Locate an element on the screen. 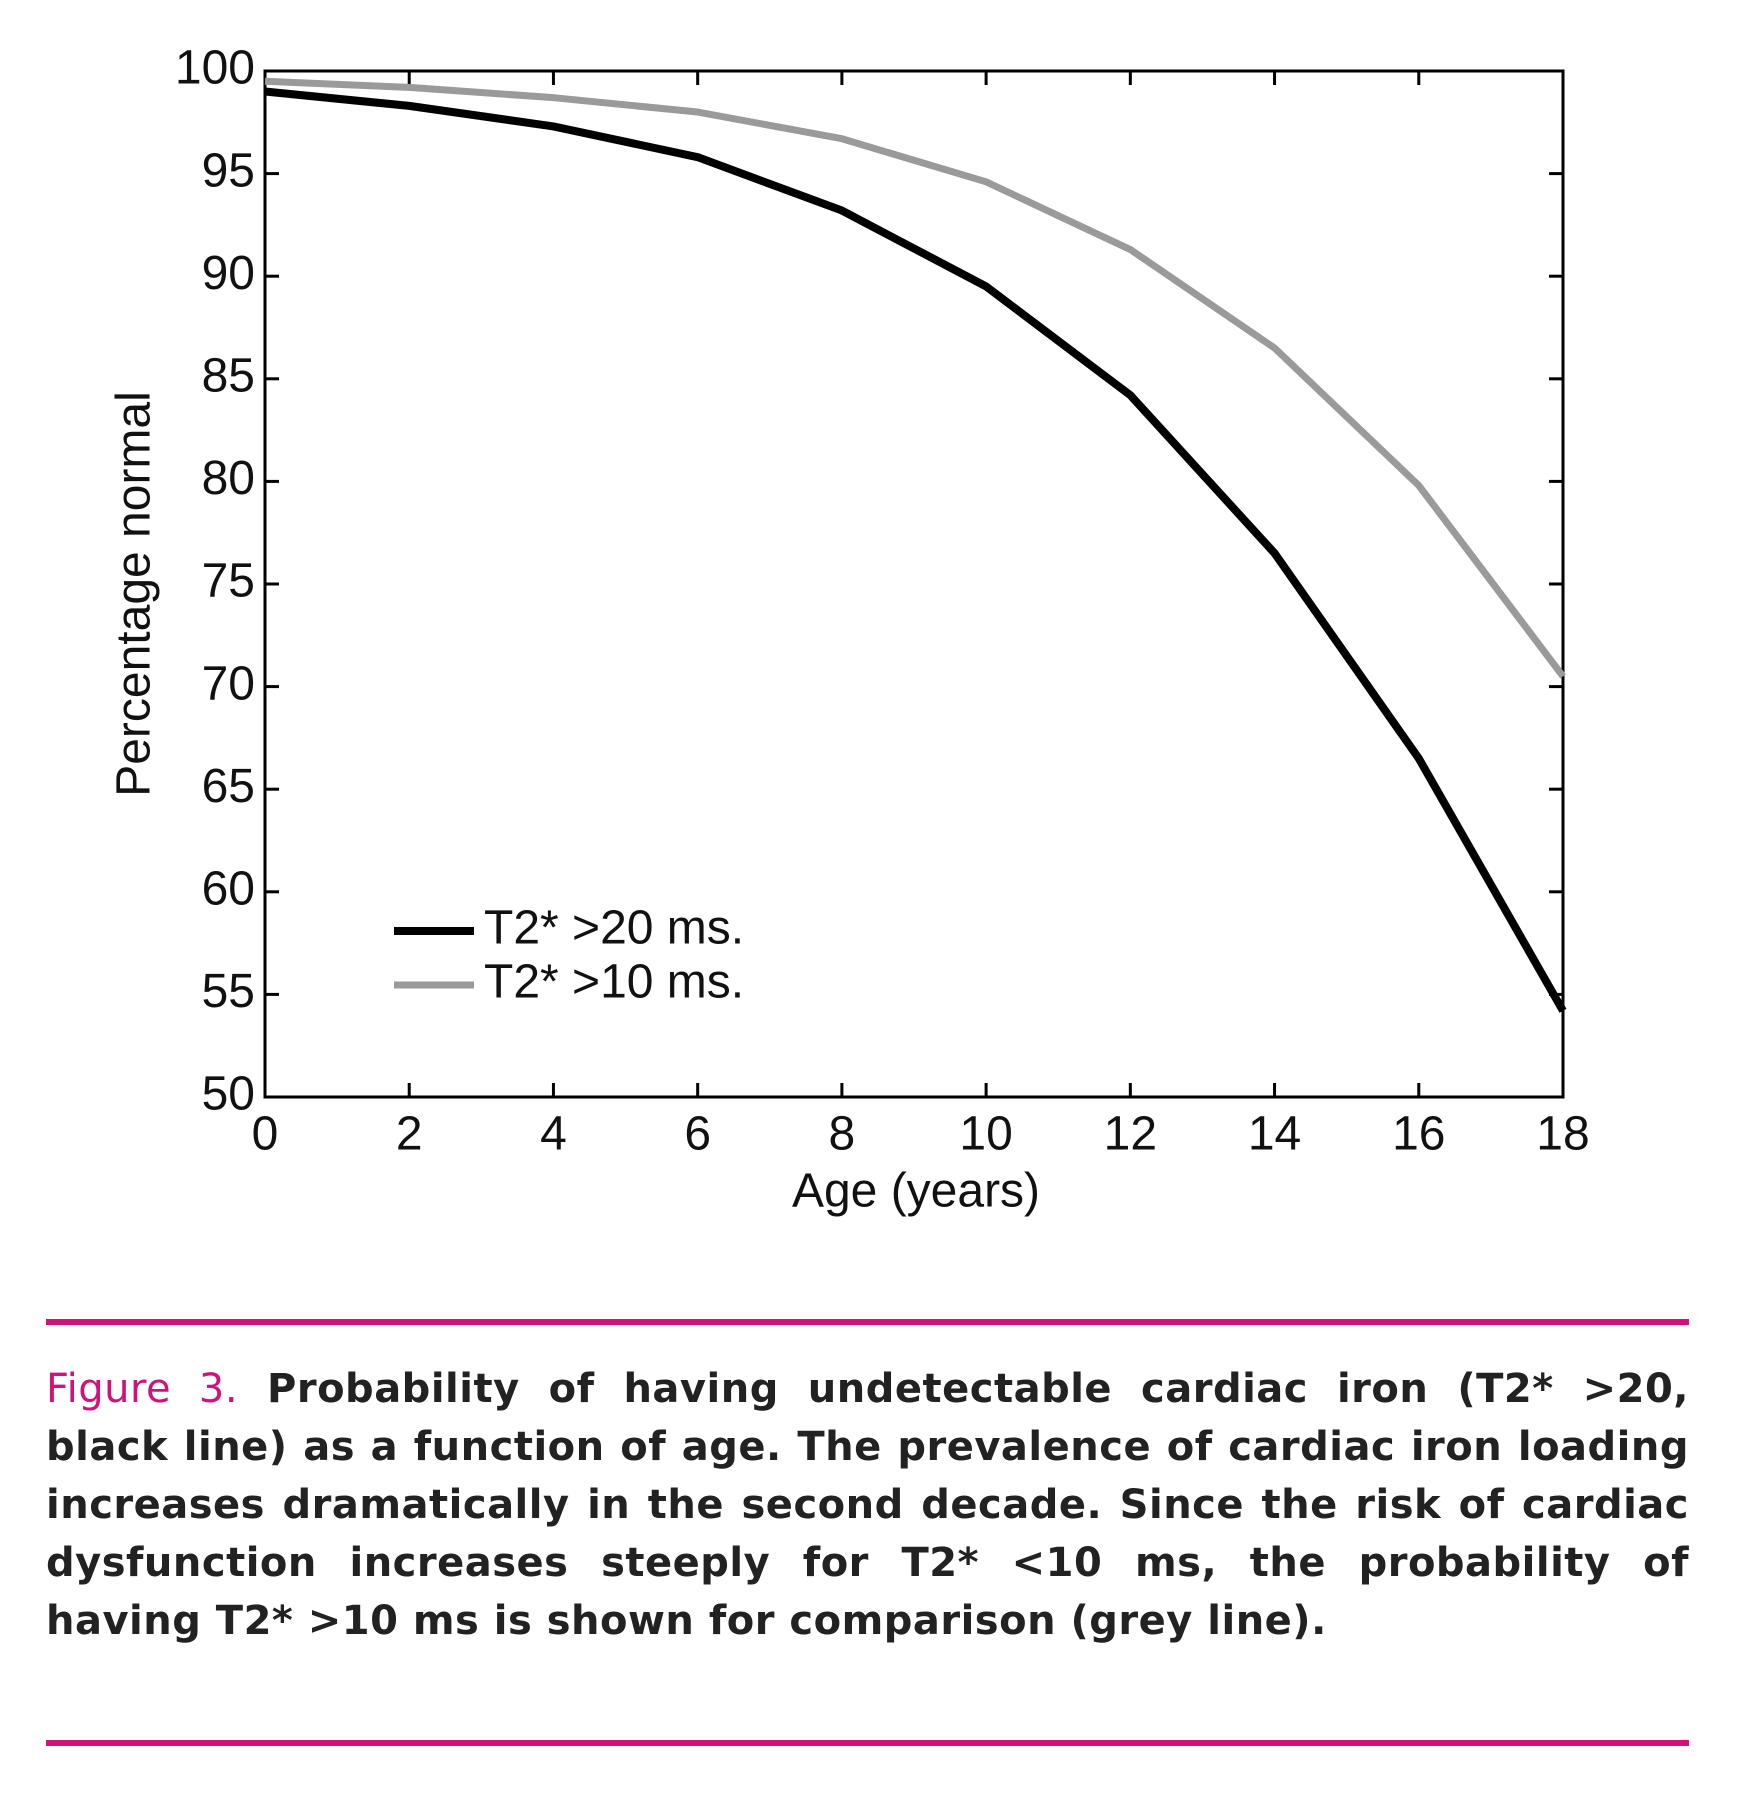  x-tick-label: 12 is located at coordinates (1130, 1134).